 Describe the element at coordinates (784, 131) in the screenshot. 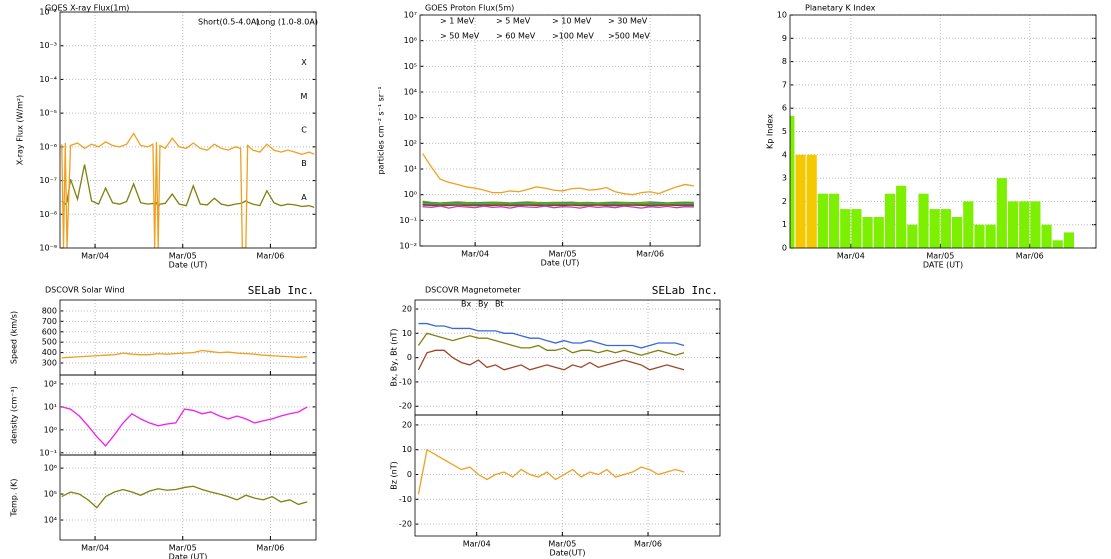

I see `y-tick-label: 5` at that location.